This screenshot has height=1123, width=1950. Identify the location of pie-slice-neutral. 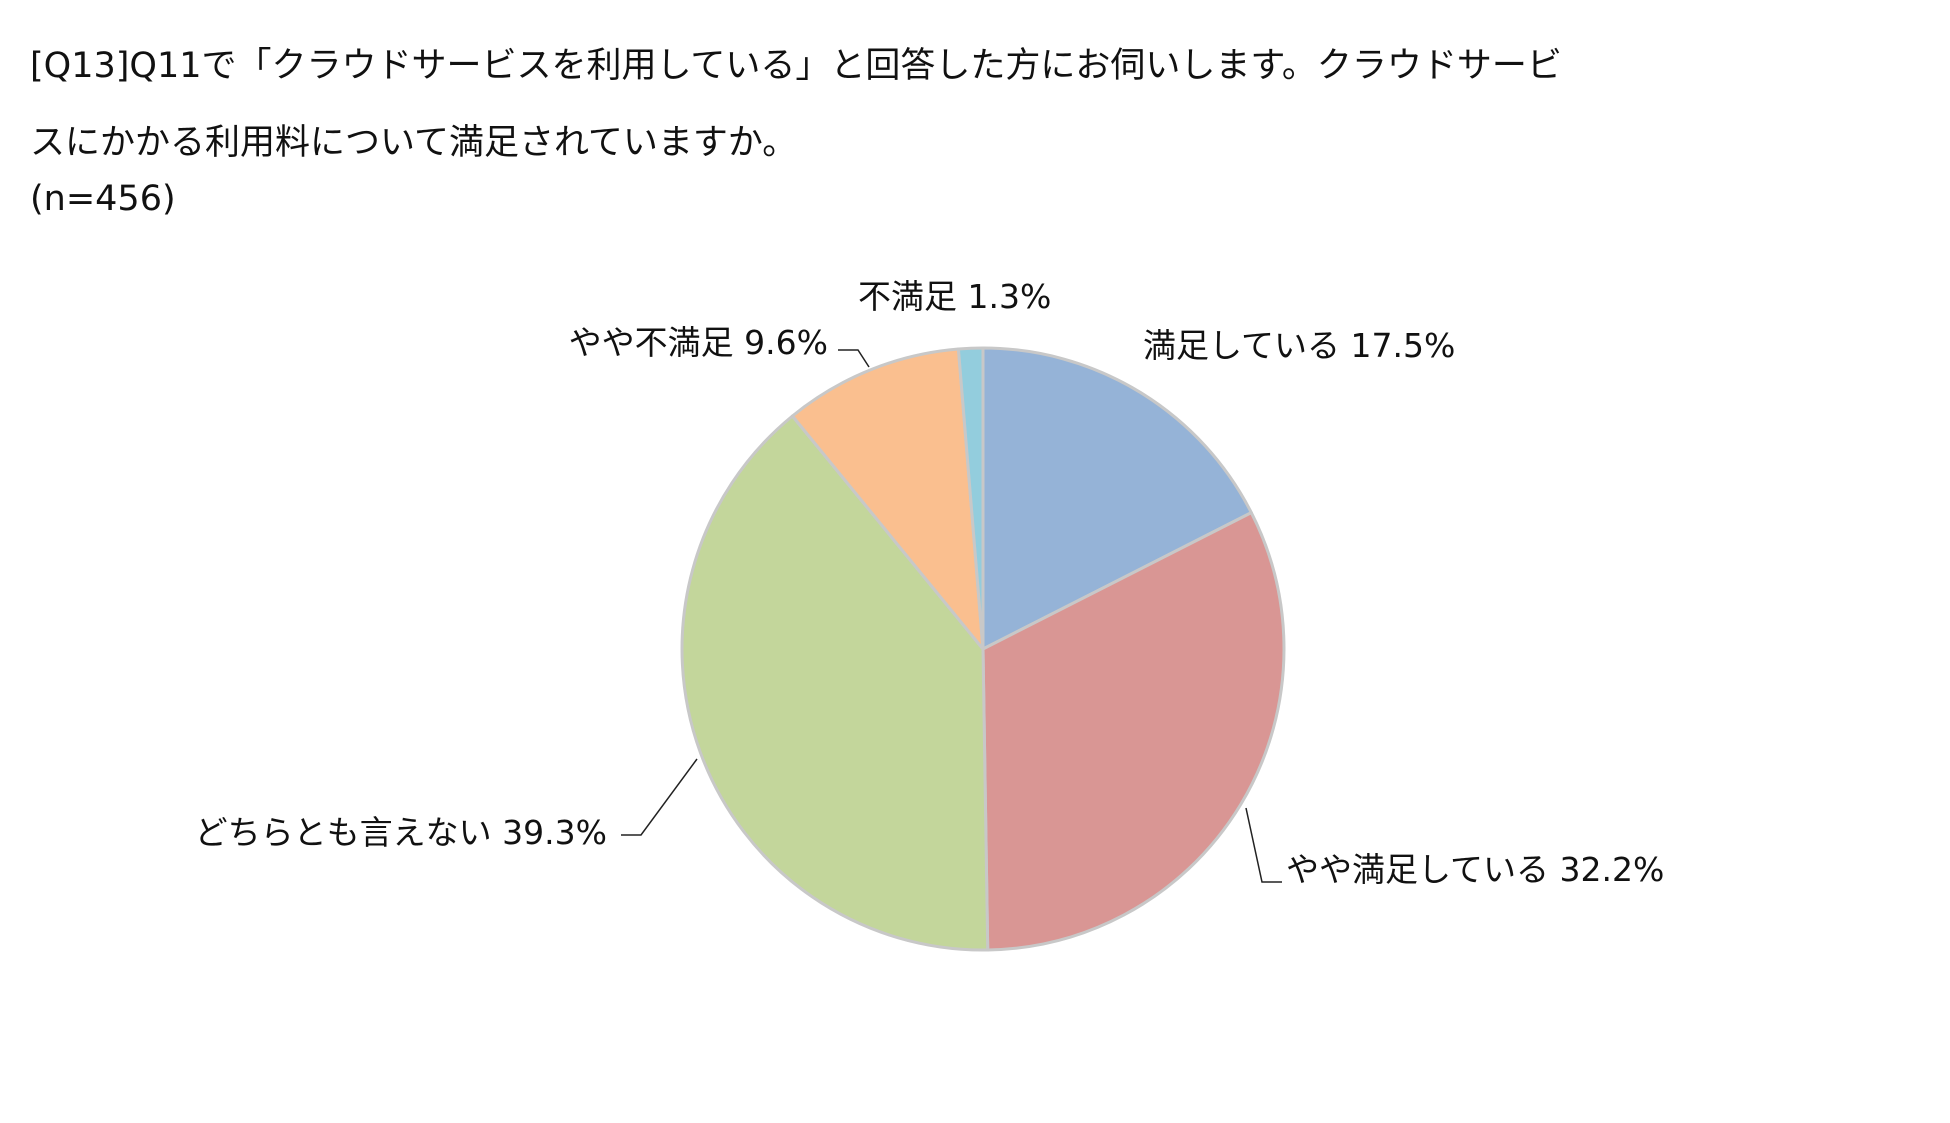
(835, 683).